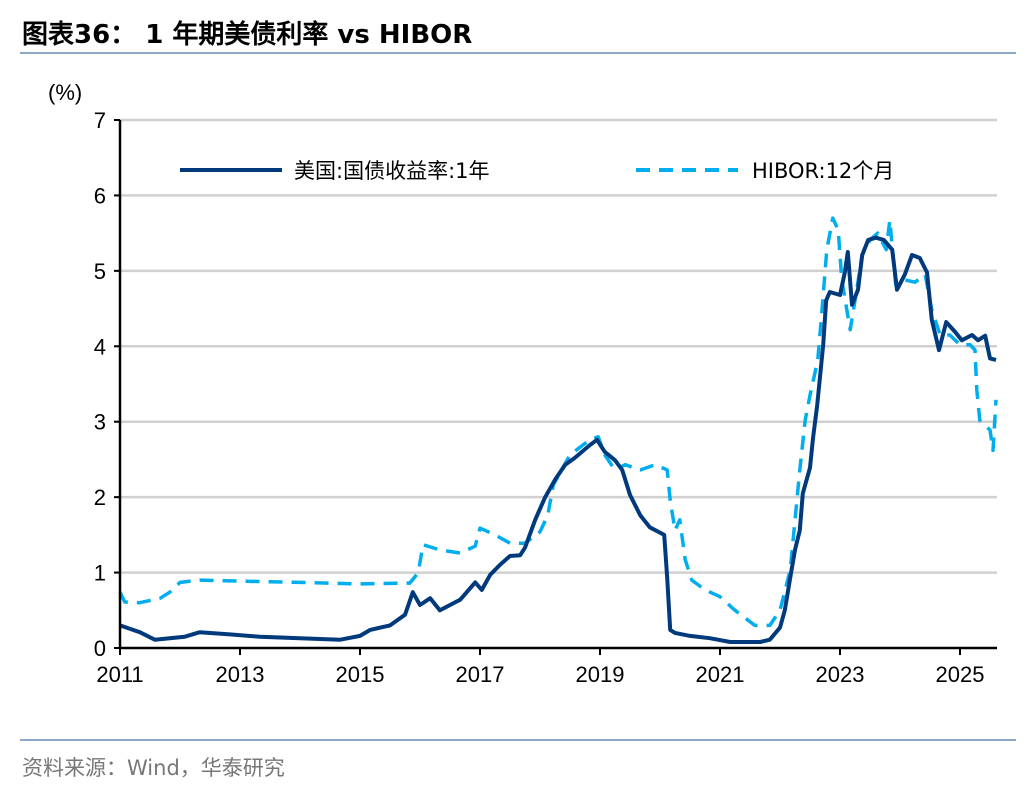  Describe the element at coordinates (480, 674) in the screenshot. I see `x-tick-label: 2017` at that location.